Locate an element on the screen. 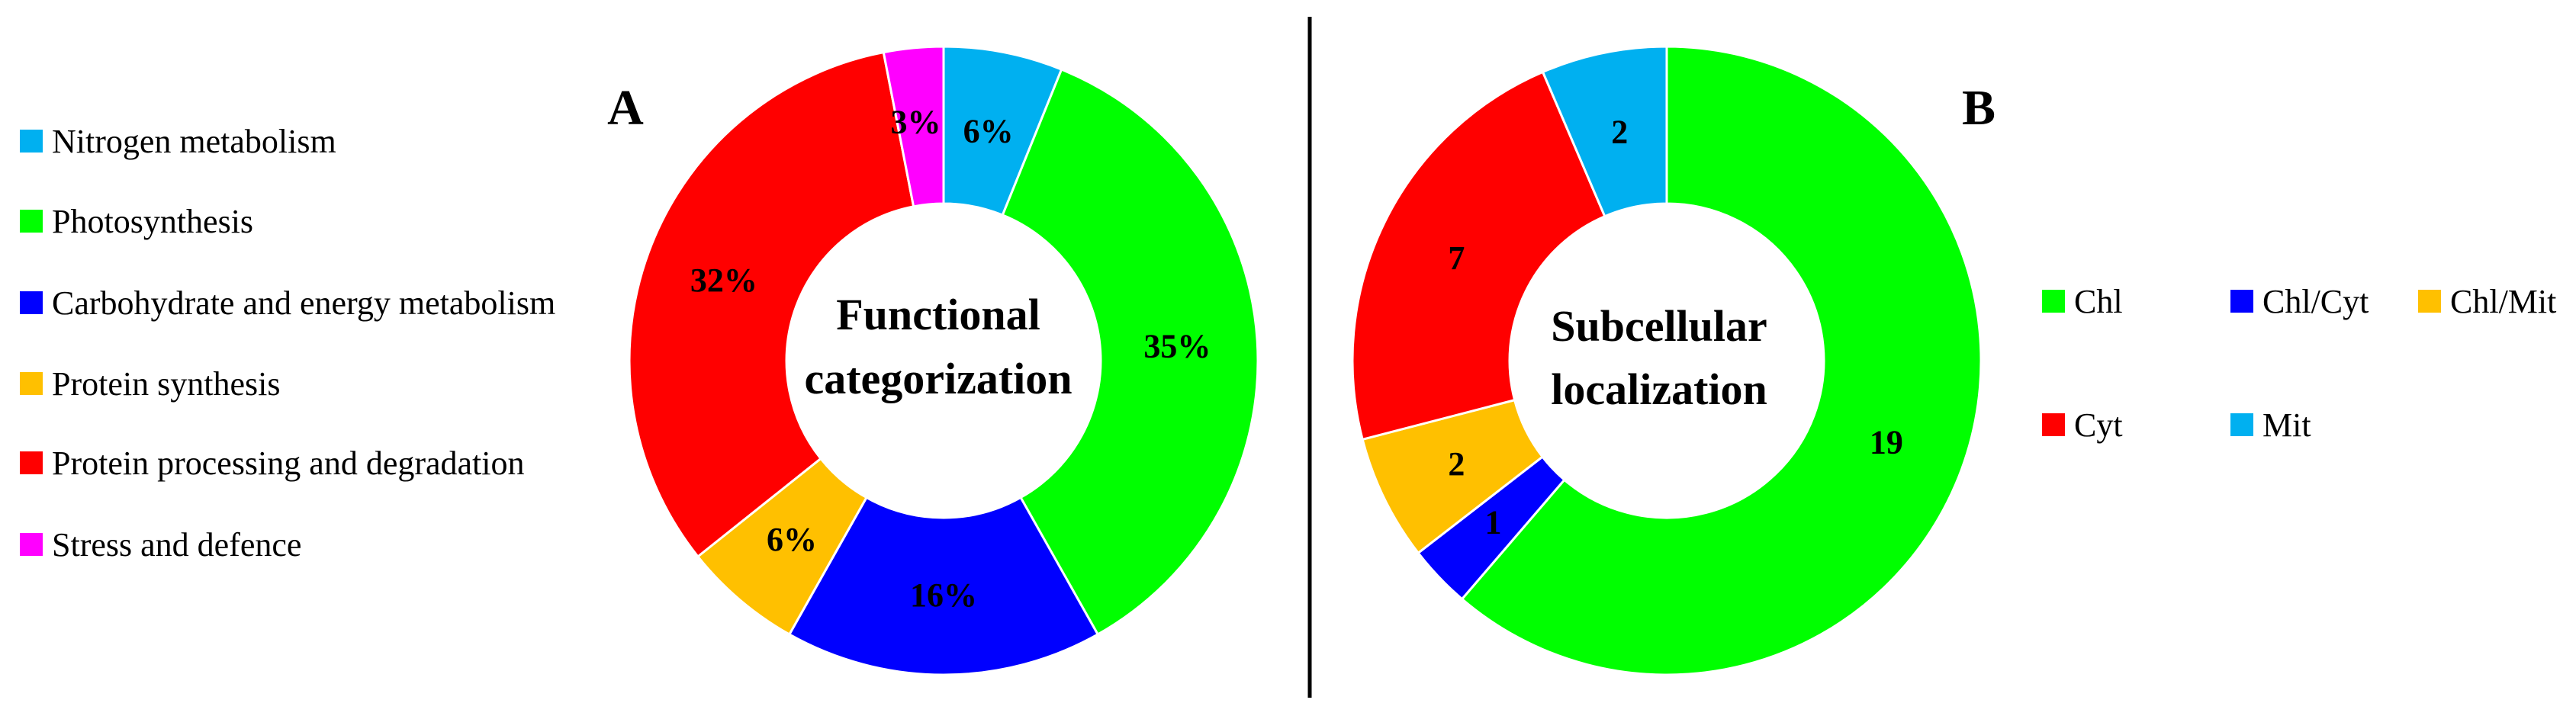 The width and height of the screenshot is (2576, 716). legend-label: Mit is located at coordinates (2286, 425).